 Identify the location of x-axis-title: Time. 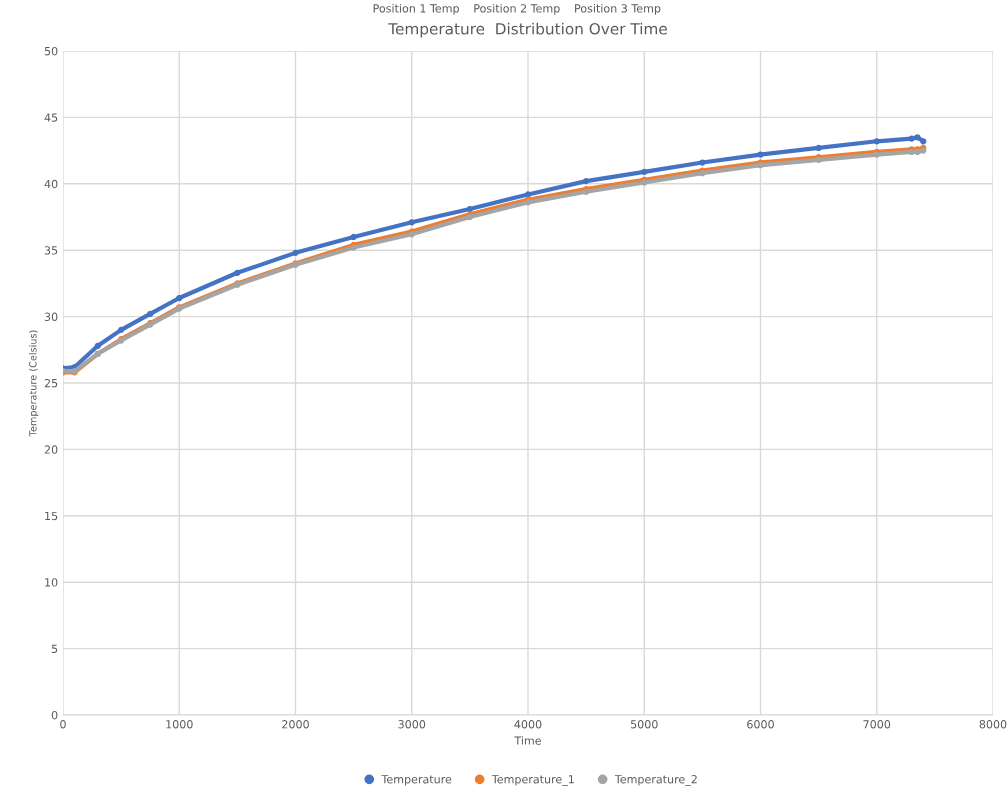
(527, 740).